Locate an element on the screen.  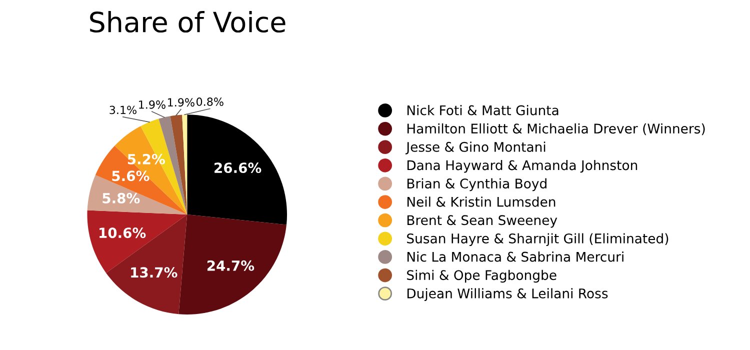
data-label: 24.7% is located at coordinates (230, 265).